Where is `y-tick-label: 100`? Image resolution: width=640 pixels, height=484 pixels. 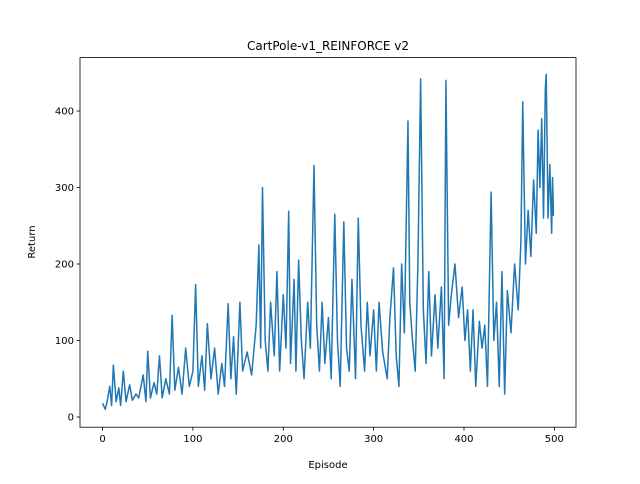
y-tick-label: 100 is located at coordinates (64, 341).